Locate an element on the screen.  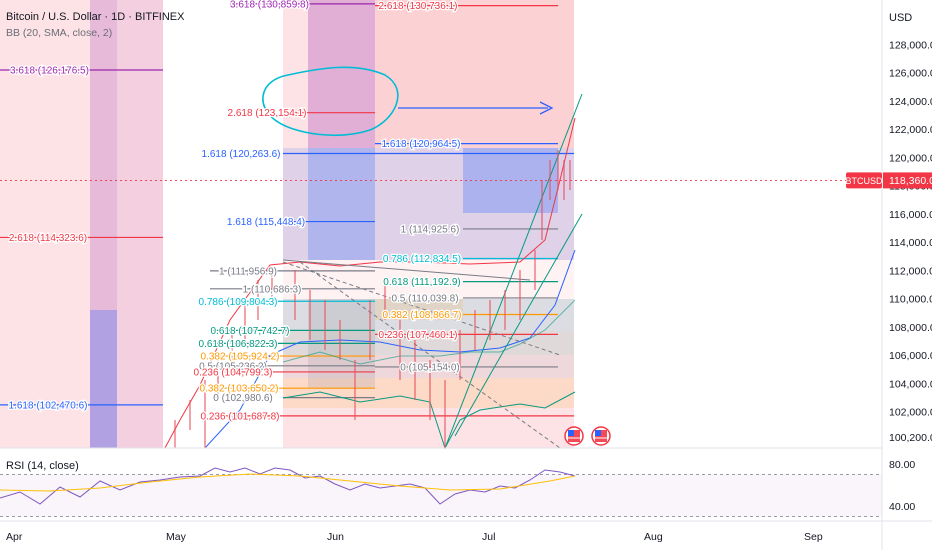
price-tick-label: 112,000.0 is located at coordinates (910, 271).